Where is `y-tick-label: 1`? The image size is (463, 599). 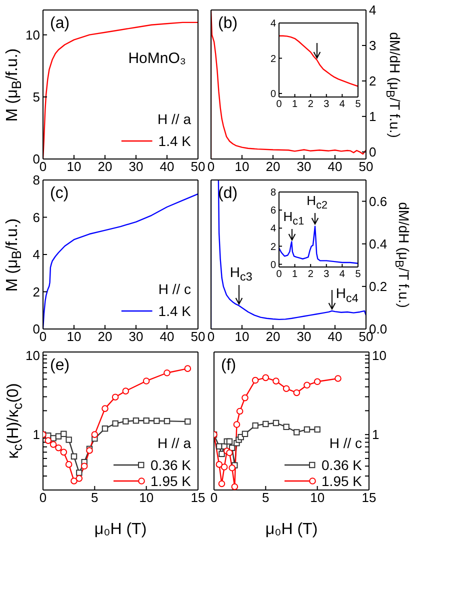
y-tick-label: 1 is located at coordinates (36, 434).